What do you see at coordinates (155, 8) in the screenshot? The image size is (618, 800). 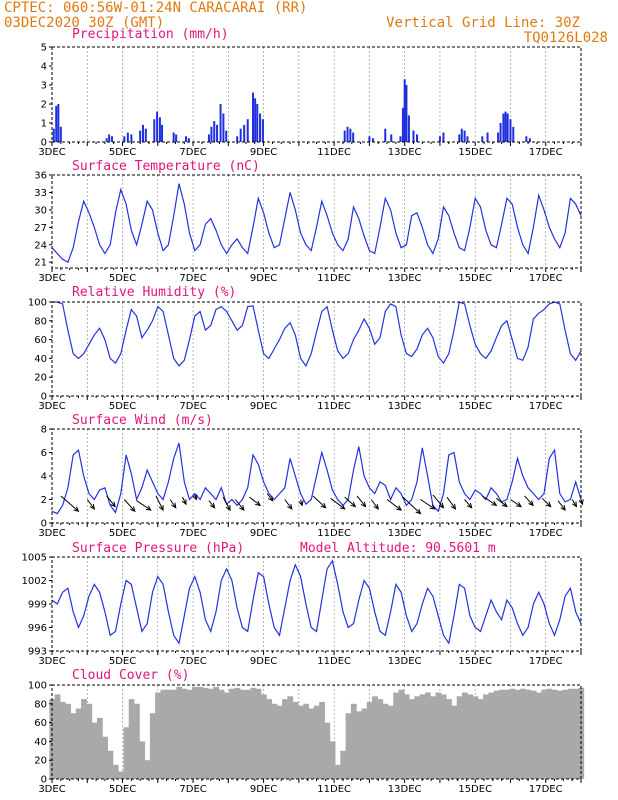 I see `header-line-1: CPTEC: 060:56W-01:24N CARACARAI (RR)` at bounding box center [155, 8].